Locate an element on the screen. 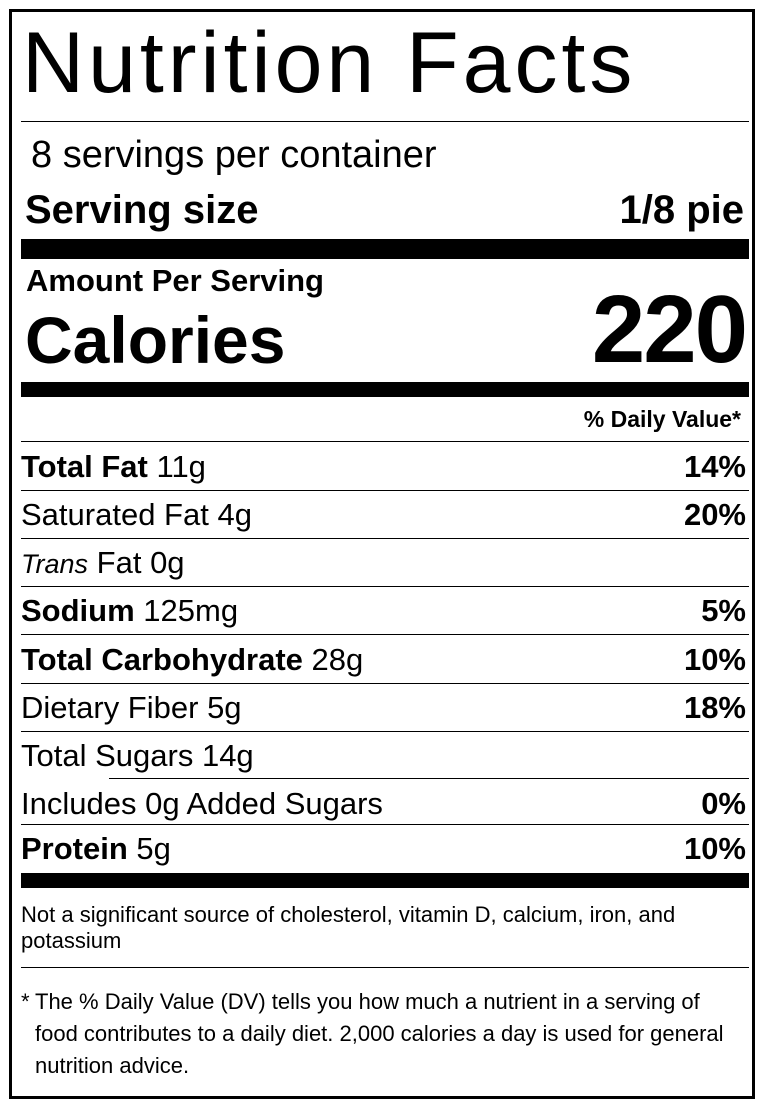  nutrient-row-total-carbohydrate: Total Carbohydrate 28g 10% is located at coordinates (383, 660).